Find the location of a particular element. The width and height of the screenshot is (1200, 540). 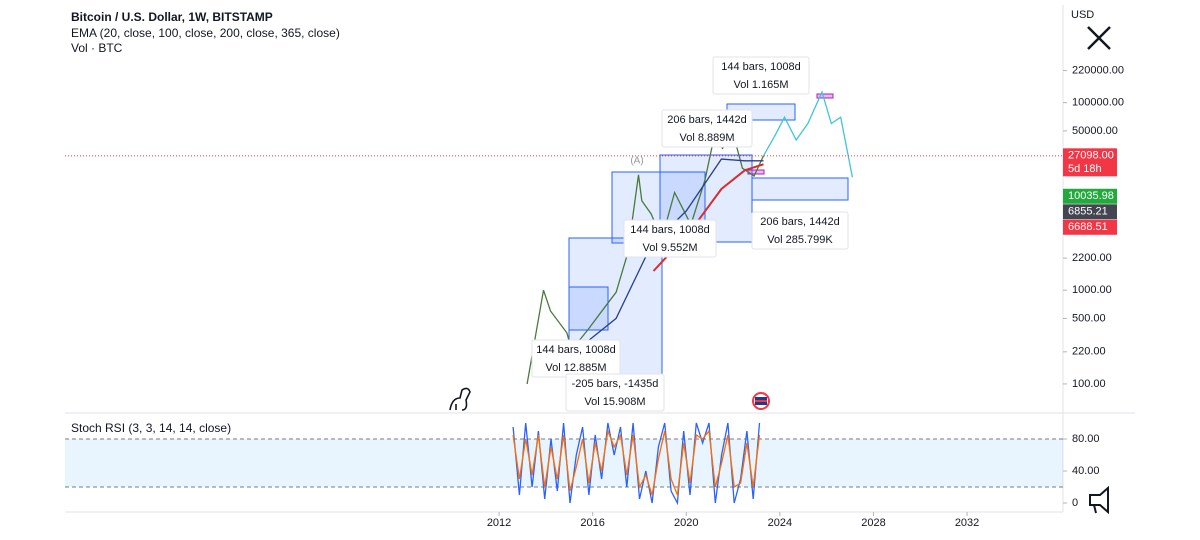

measure-text: -205 bars, -1435d is located at coordinates (615, 384).